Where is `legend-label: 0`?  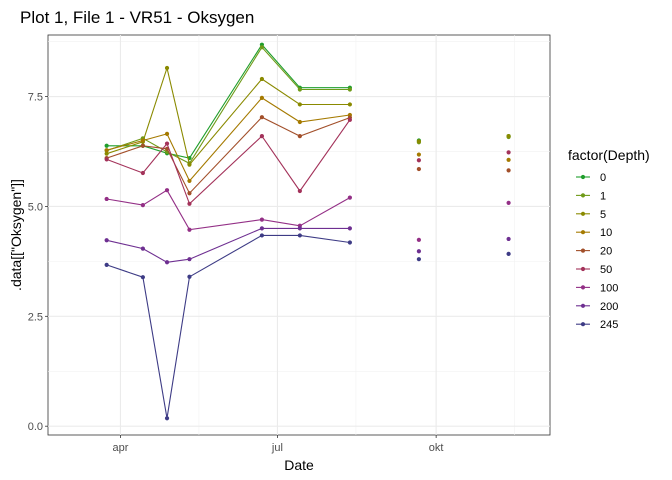 legend-label: 0 is located at coordinates (603, 178).